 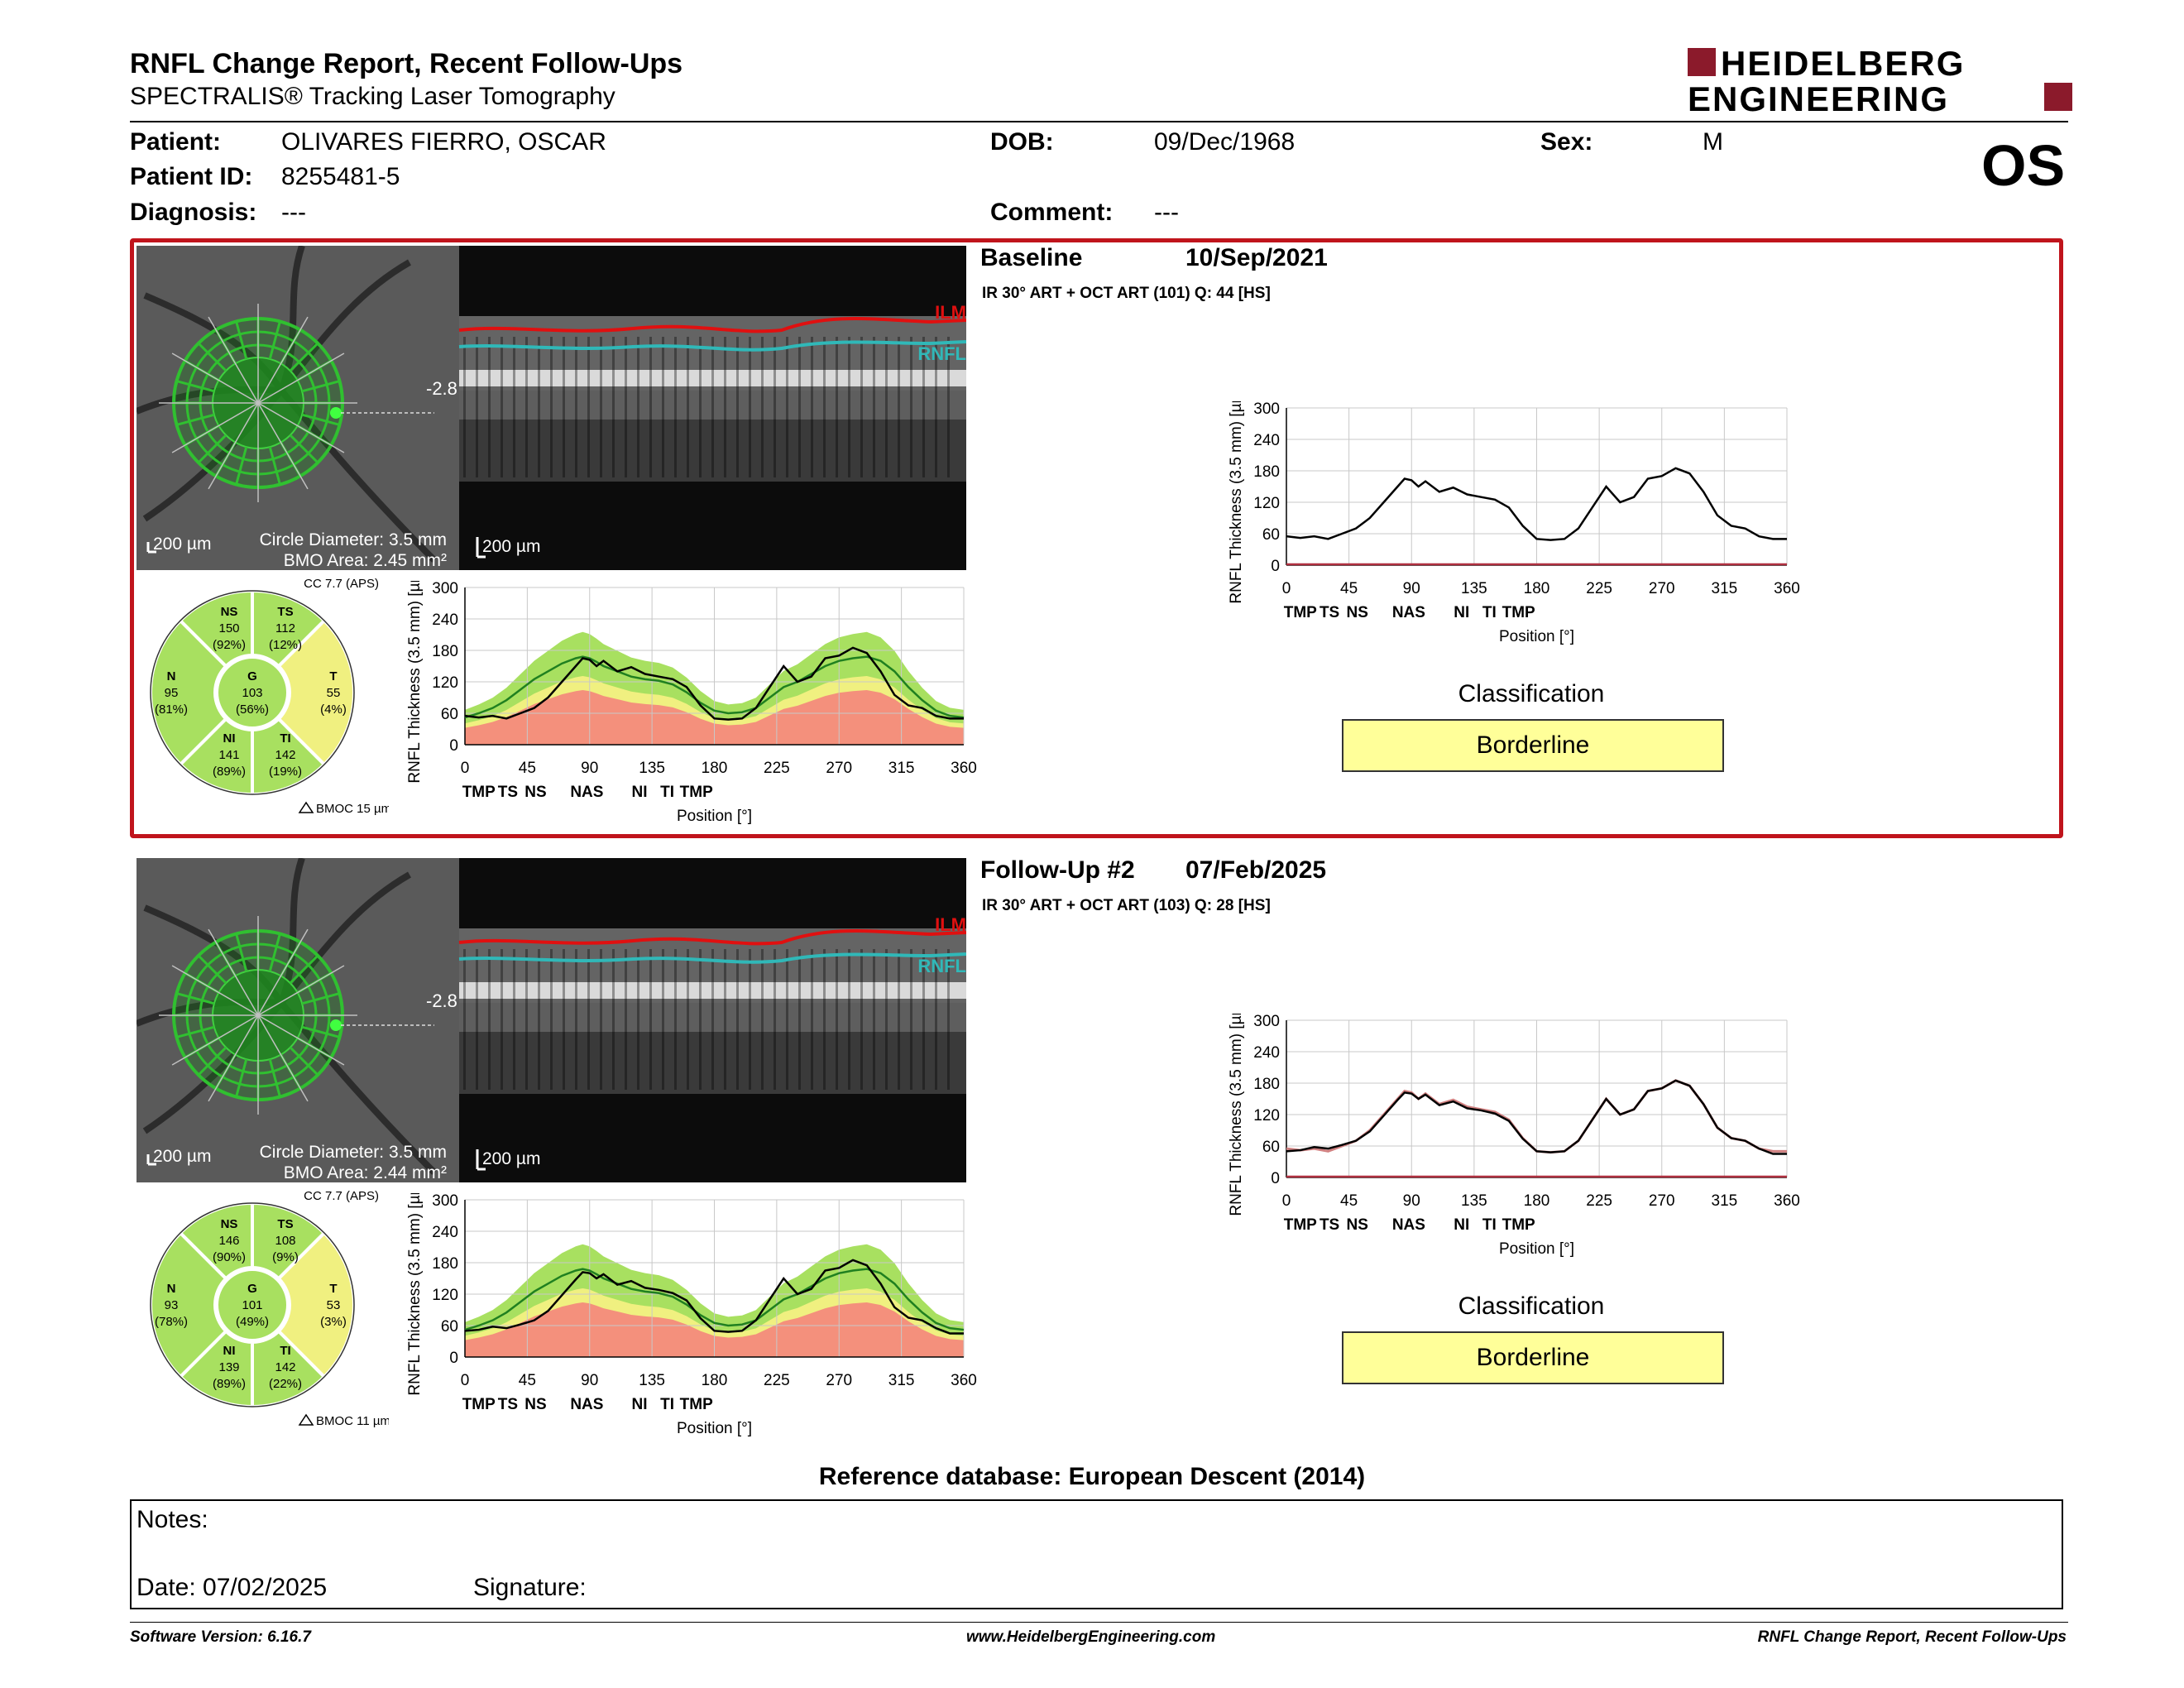 I want to click on sector-ns-pct: (92%), so click(x=229, y=645).